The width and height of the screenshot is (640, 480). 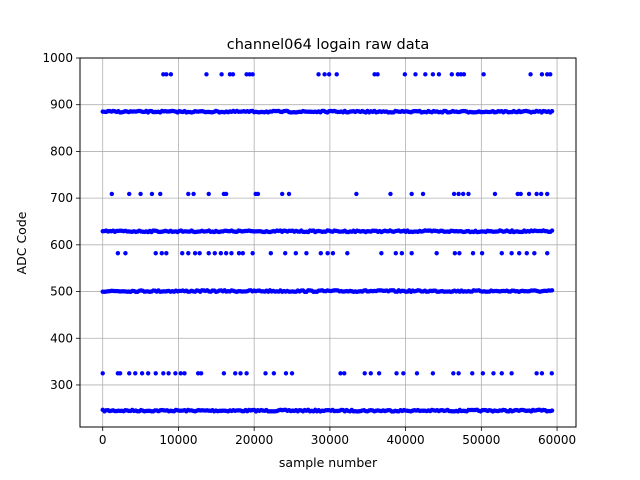 I want to click on x-tick-label: 20000, so click(x=254, y=440).